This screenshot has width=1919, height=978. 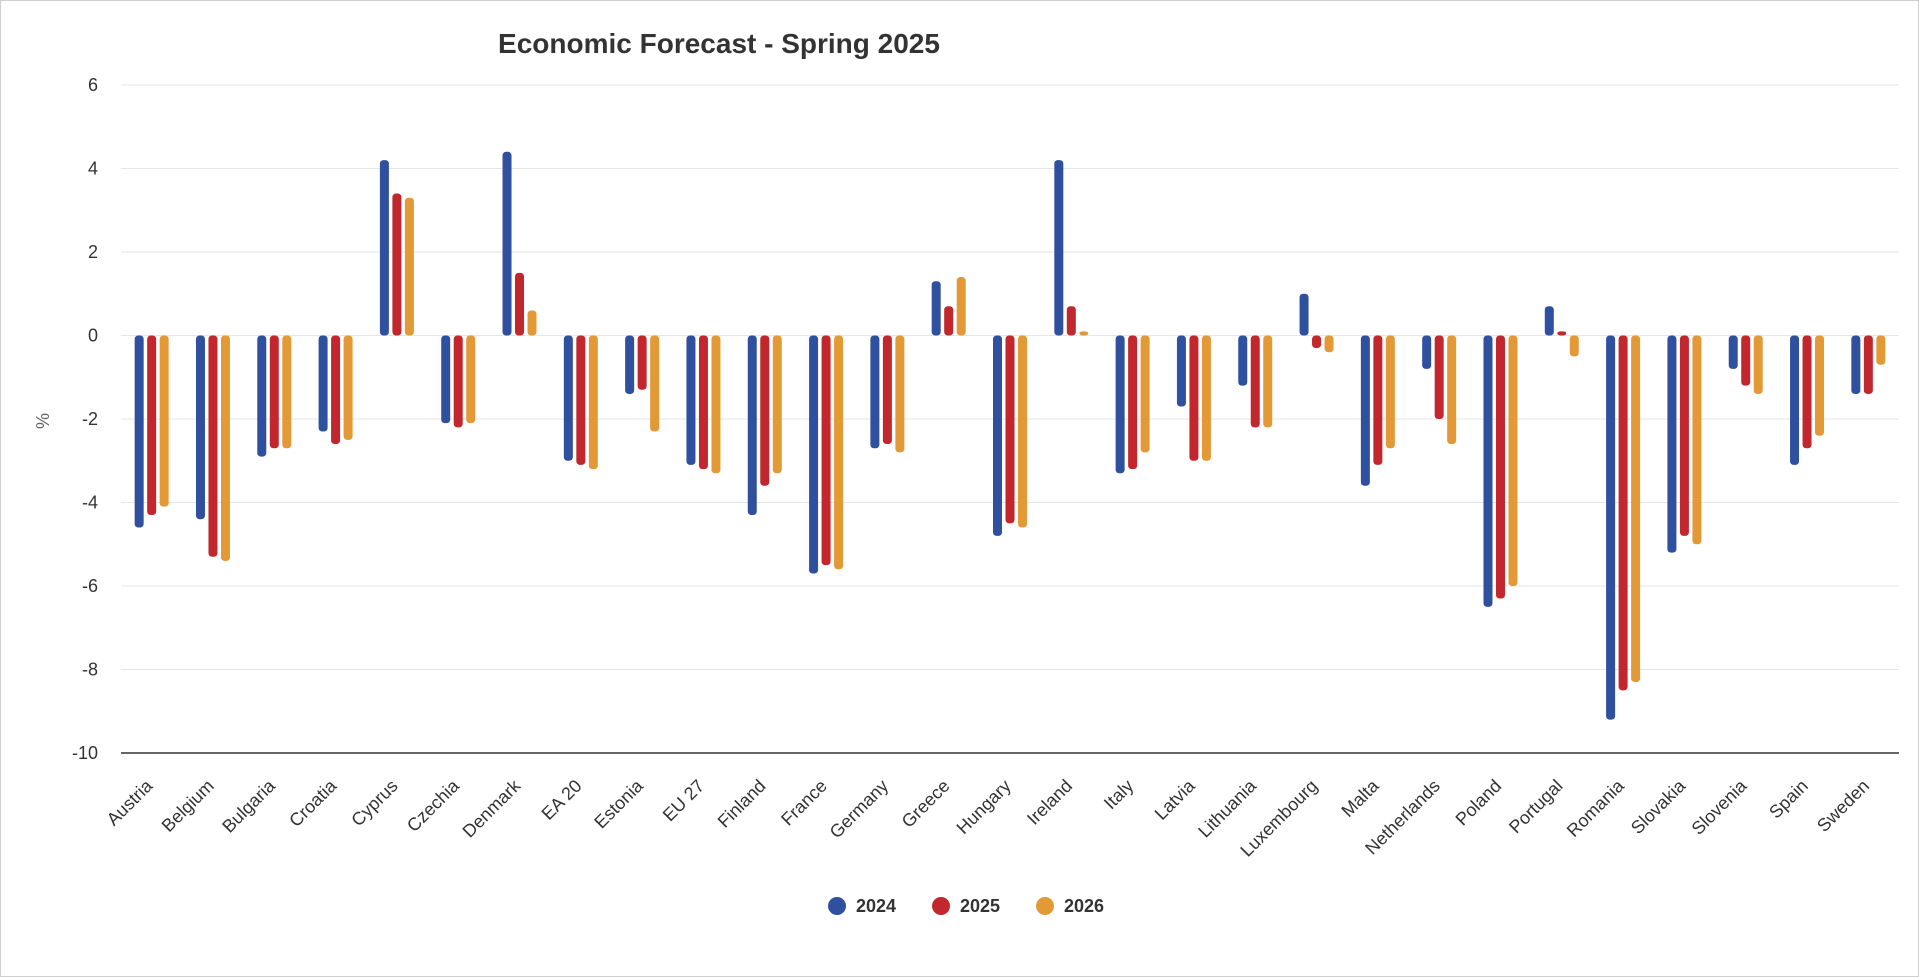 What do you see at coordinates (1022, 431) in the screenshot?
I see `bar-hungary-2026` at bounding box center [1022, 431].